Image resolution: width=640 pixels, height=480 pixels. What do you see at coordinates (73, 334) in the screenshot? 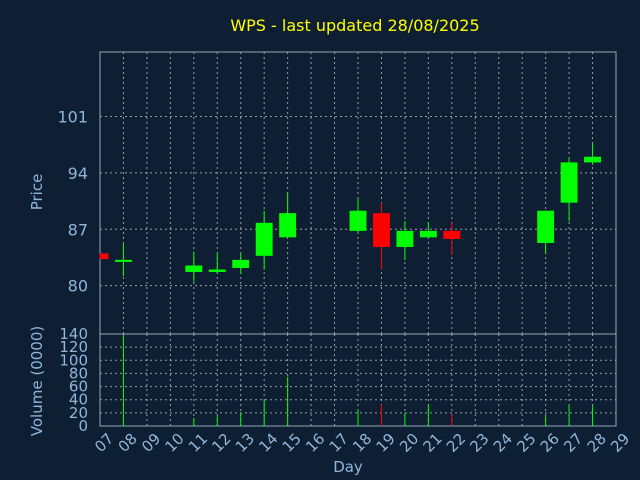
I see `volume-y-tick-label: 140` at bounding box center [73, 334].